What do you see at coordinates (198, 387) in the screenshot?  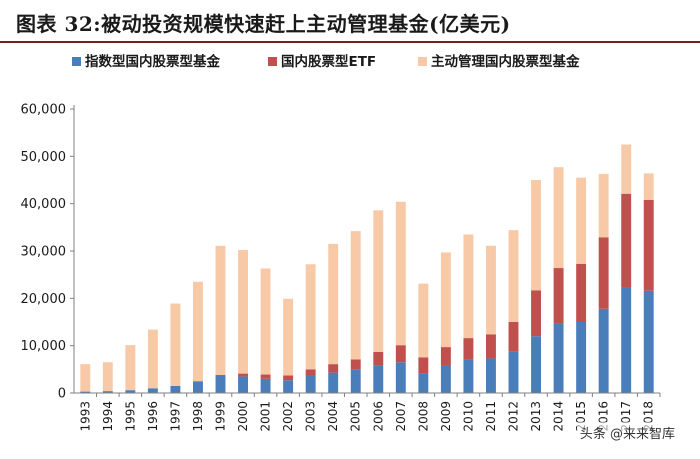 I see `bar-index-1998` at bounding box center [198, 387].